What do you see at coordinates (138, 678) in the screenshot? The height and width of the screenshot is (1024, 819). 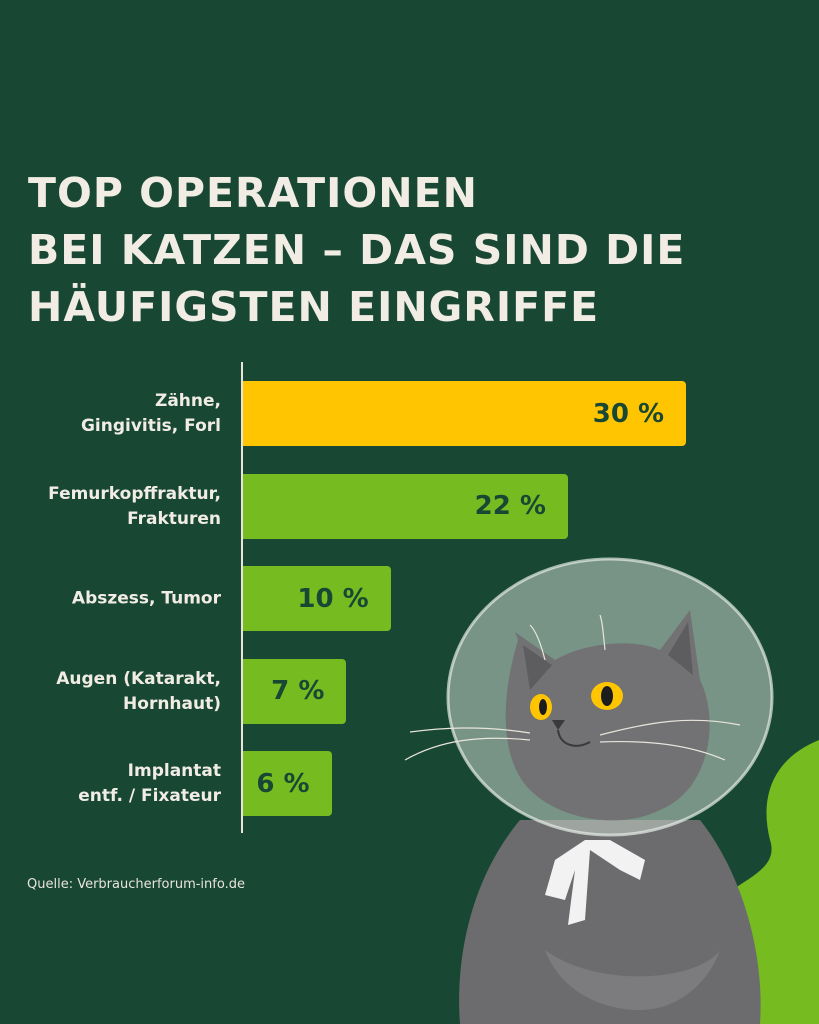 I see `category-label-line: Augen (Katarakt,` at bounding box center [138, 678].